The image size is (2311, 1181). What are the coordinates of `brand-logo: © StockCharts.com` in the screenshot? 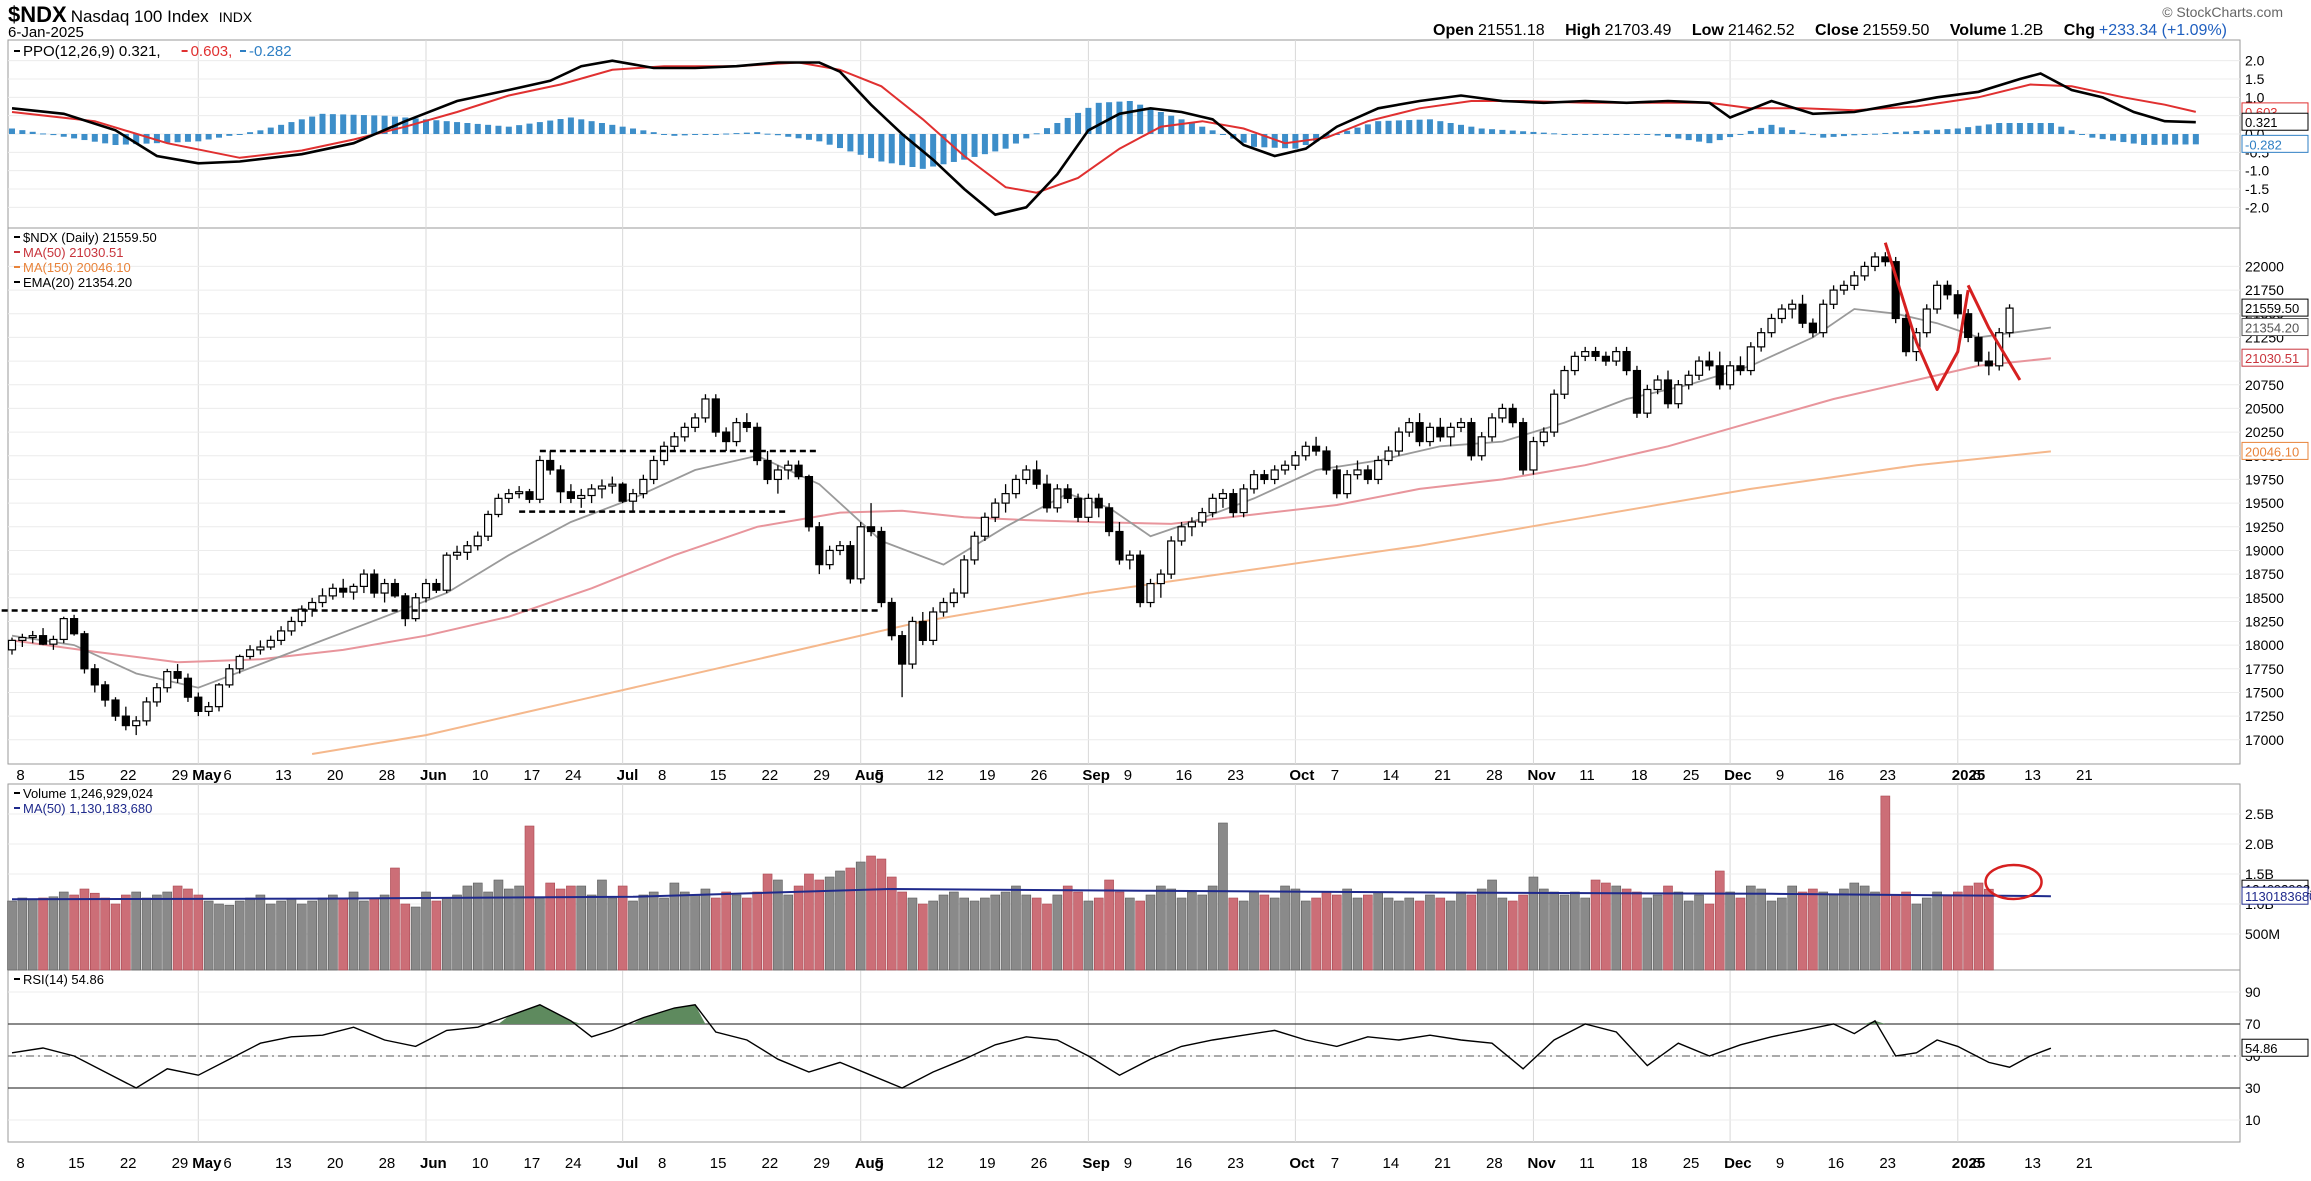 It's located at (2222, 12).